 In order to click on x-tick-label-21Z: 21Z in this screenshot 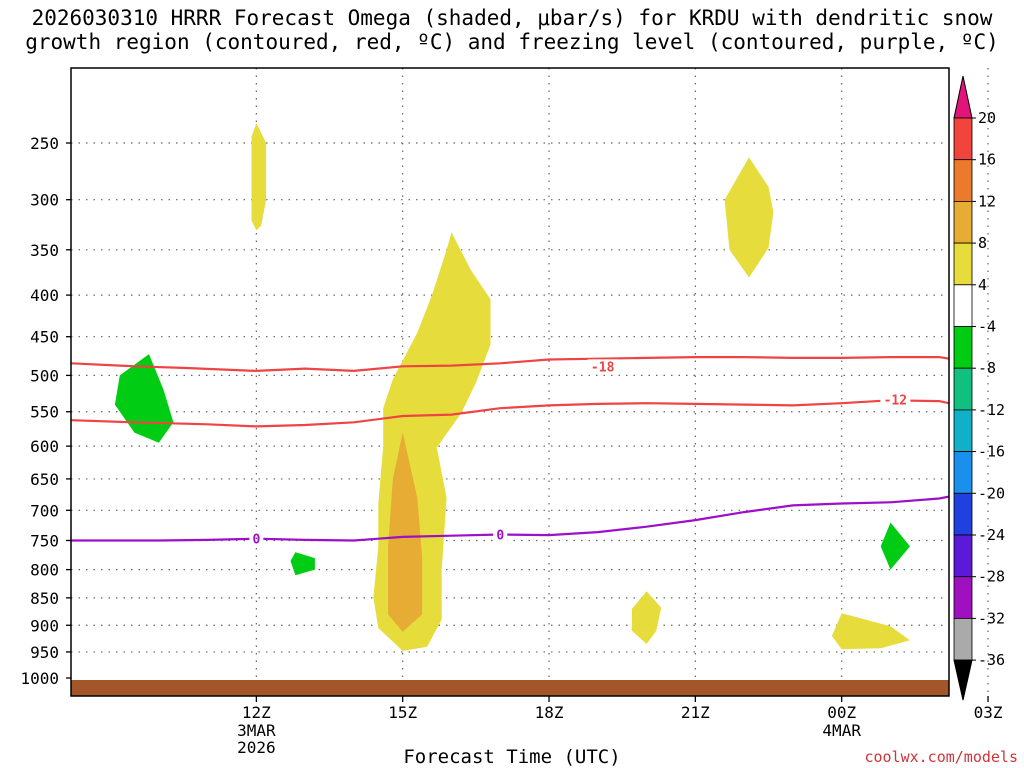, I will do `click(695, 712)`.